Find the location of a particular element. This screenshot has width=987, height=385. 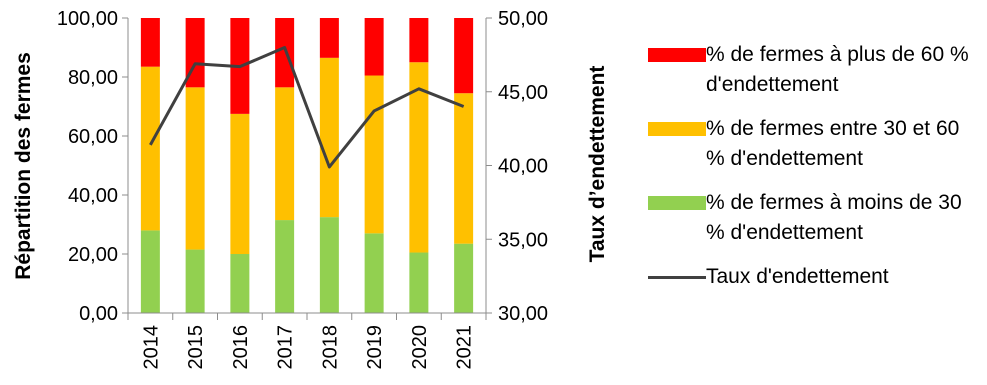

y-tick-label: 20,00 is located at coordinates (93, 255).